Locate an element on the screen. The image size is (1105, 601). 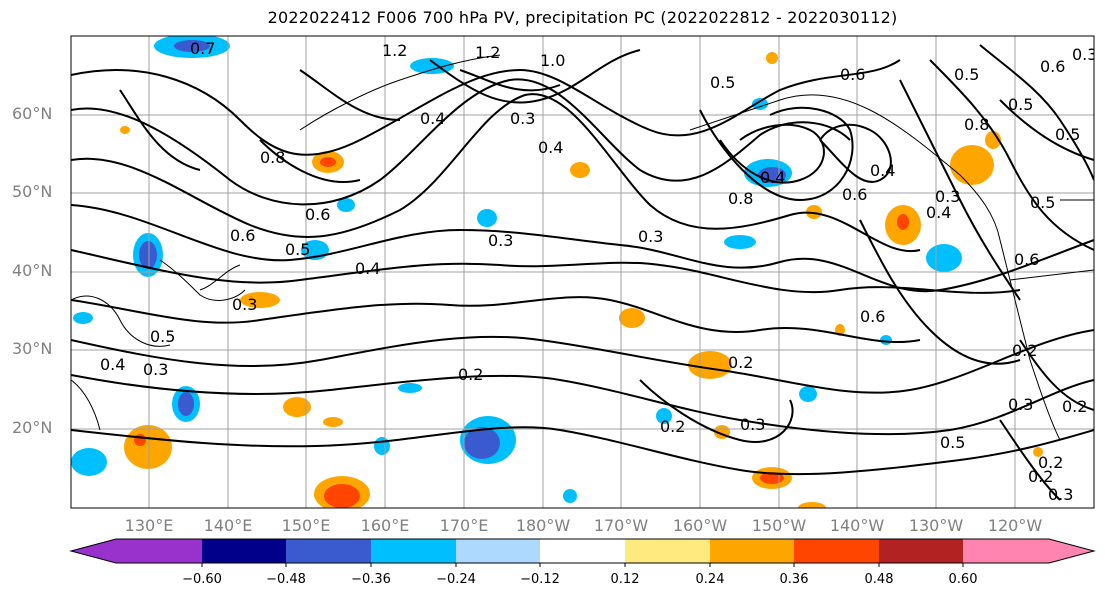
colorbar-tick: 0.12 is located at coordinates (625, 579).